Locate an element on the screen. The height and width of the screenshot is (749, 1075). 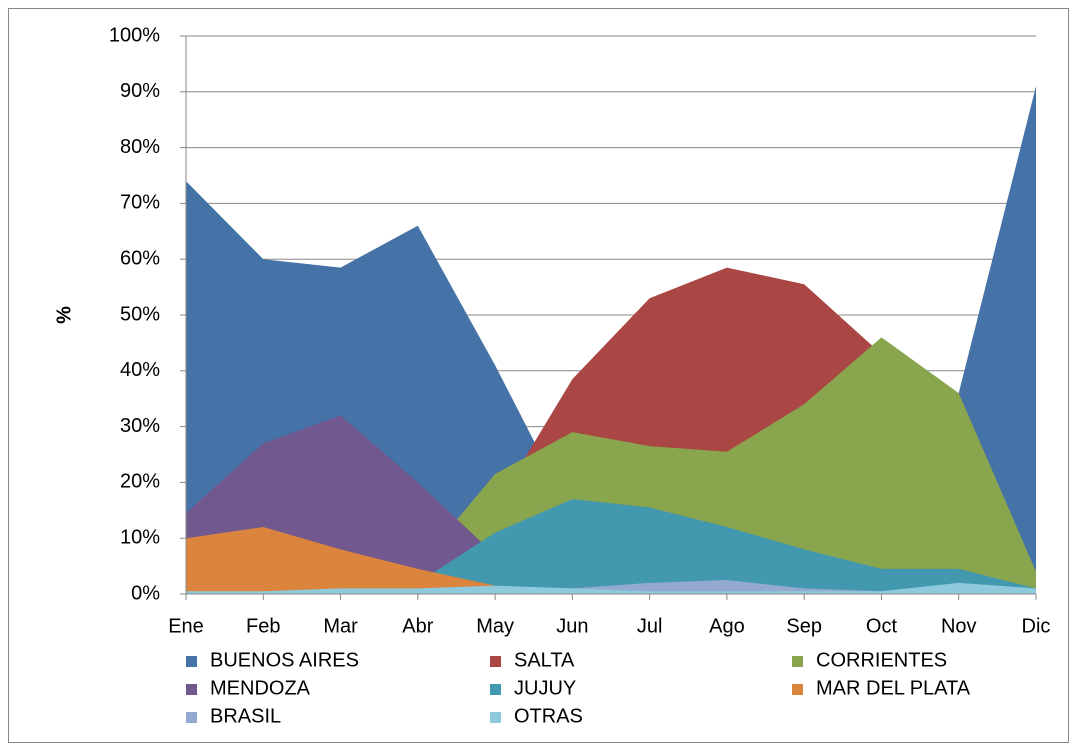
x-tick-label: Dic is located at coordinates (1036, 626).